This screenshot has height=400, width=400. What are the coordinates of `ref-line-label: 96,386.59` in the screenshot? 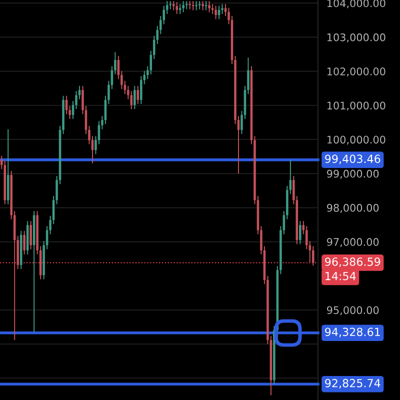 It's located at (352, 263).